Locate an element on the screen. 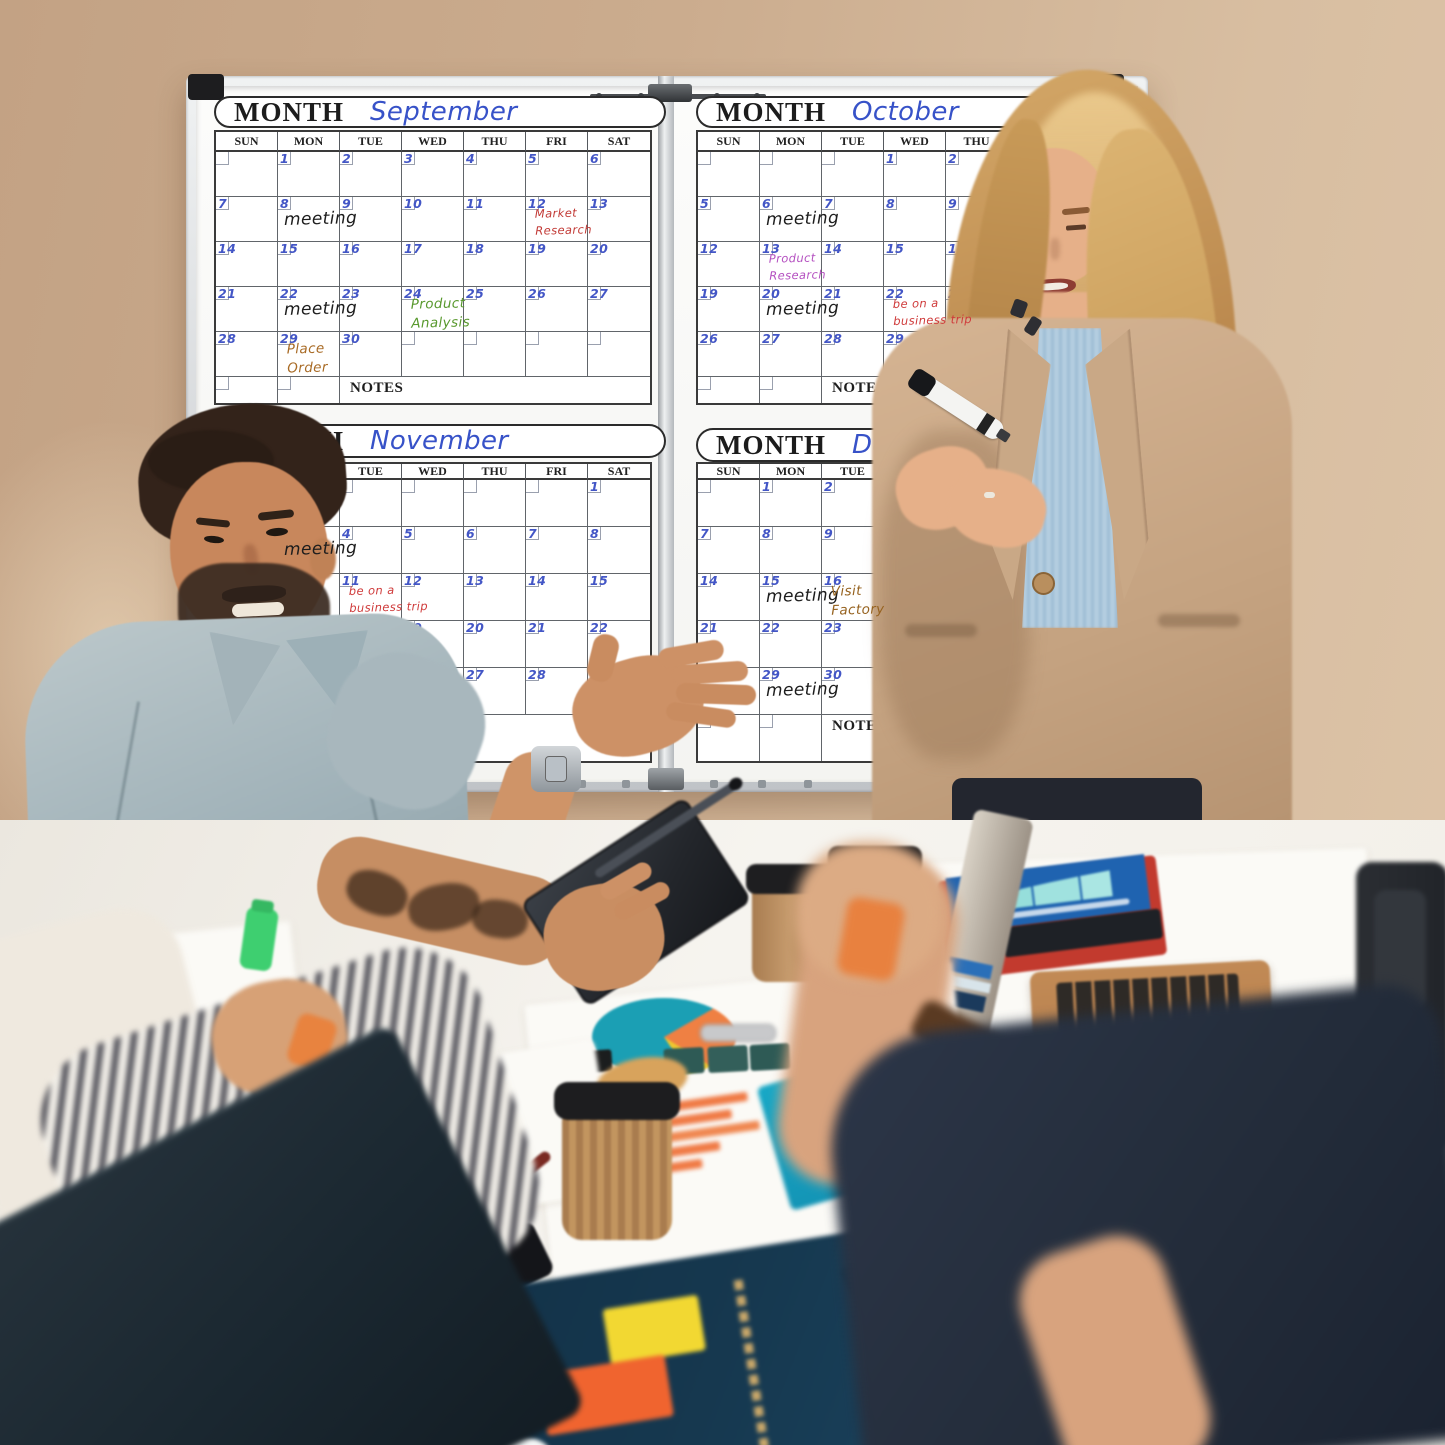 The image size is (1445, 1445). day-number: 18 is located at coordinates (475, 248).